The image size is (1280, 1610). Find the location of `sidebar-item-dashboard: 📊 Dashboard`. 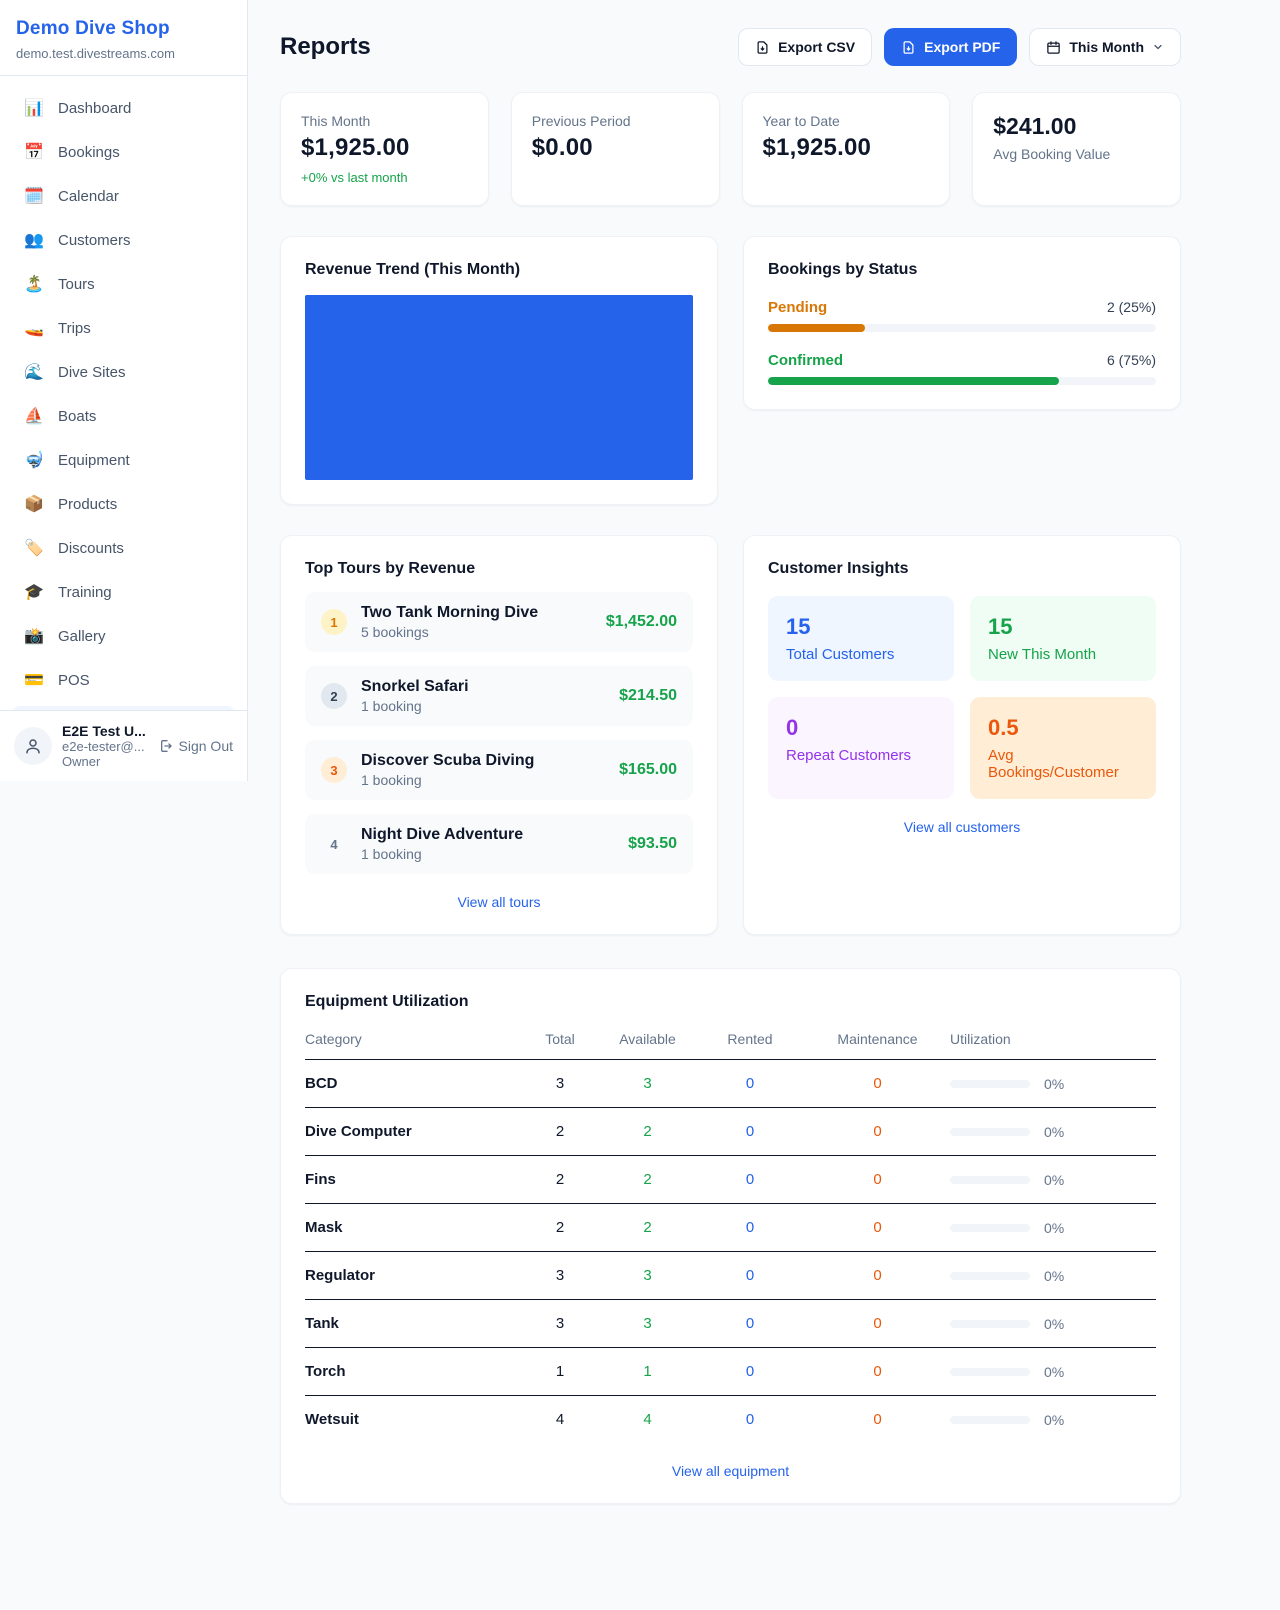

sidebar-item-dashboard: 📊 Dashboard is located at coordinates (123, 108).